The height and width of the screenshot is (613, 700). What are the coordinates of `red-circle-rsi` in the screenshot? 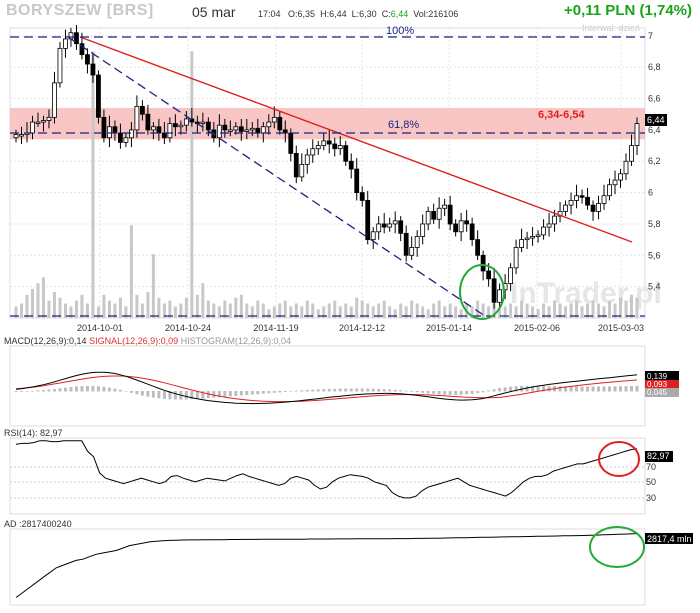 It's located at (619, 459).